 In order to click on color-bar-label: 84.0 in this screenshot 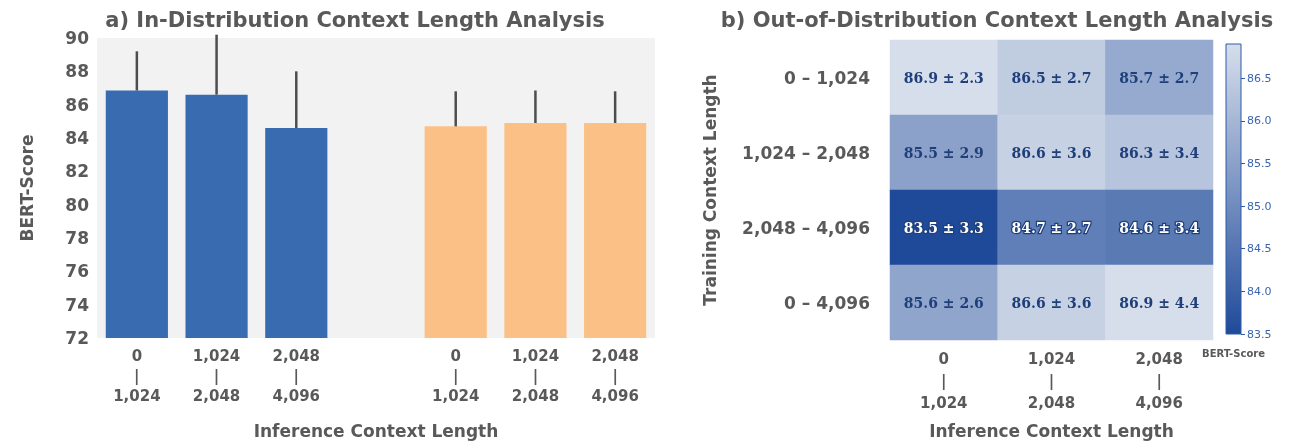, I will do `click(1259, 291)`.